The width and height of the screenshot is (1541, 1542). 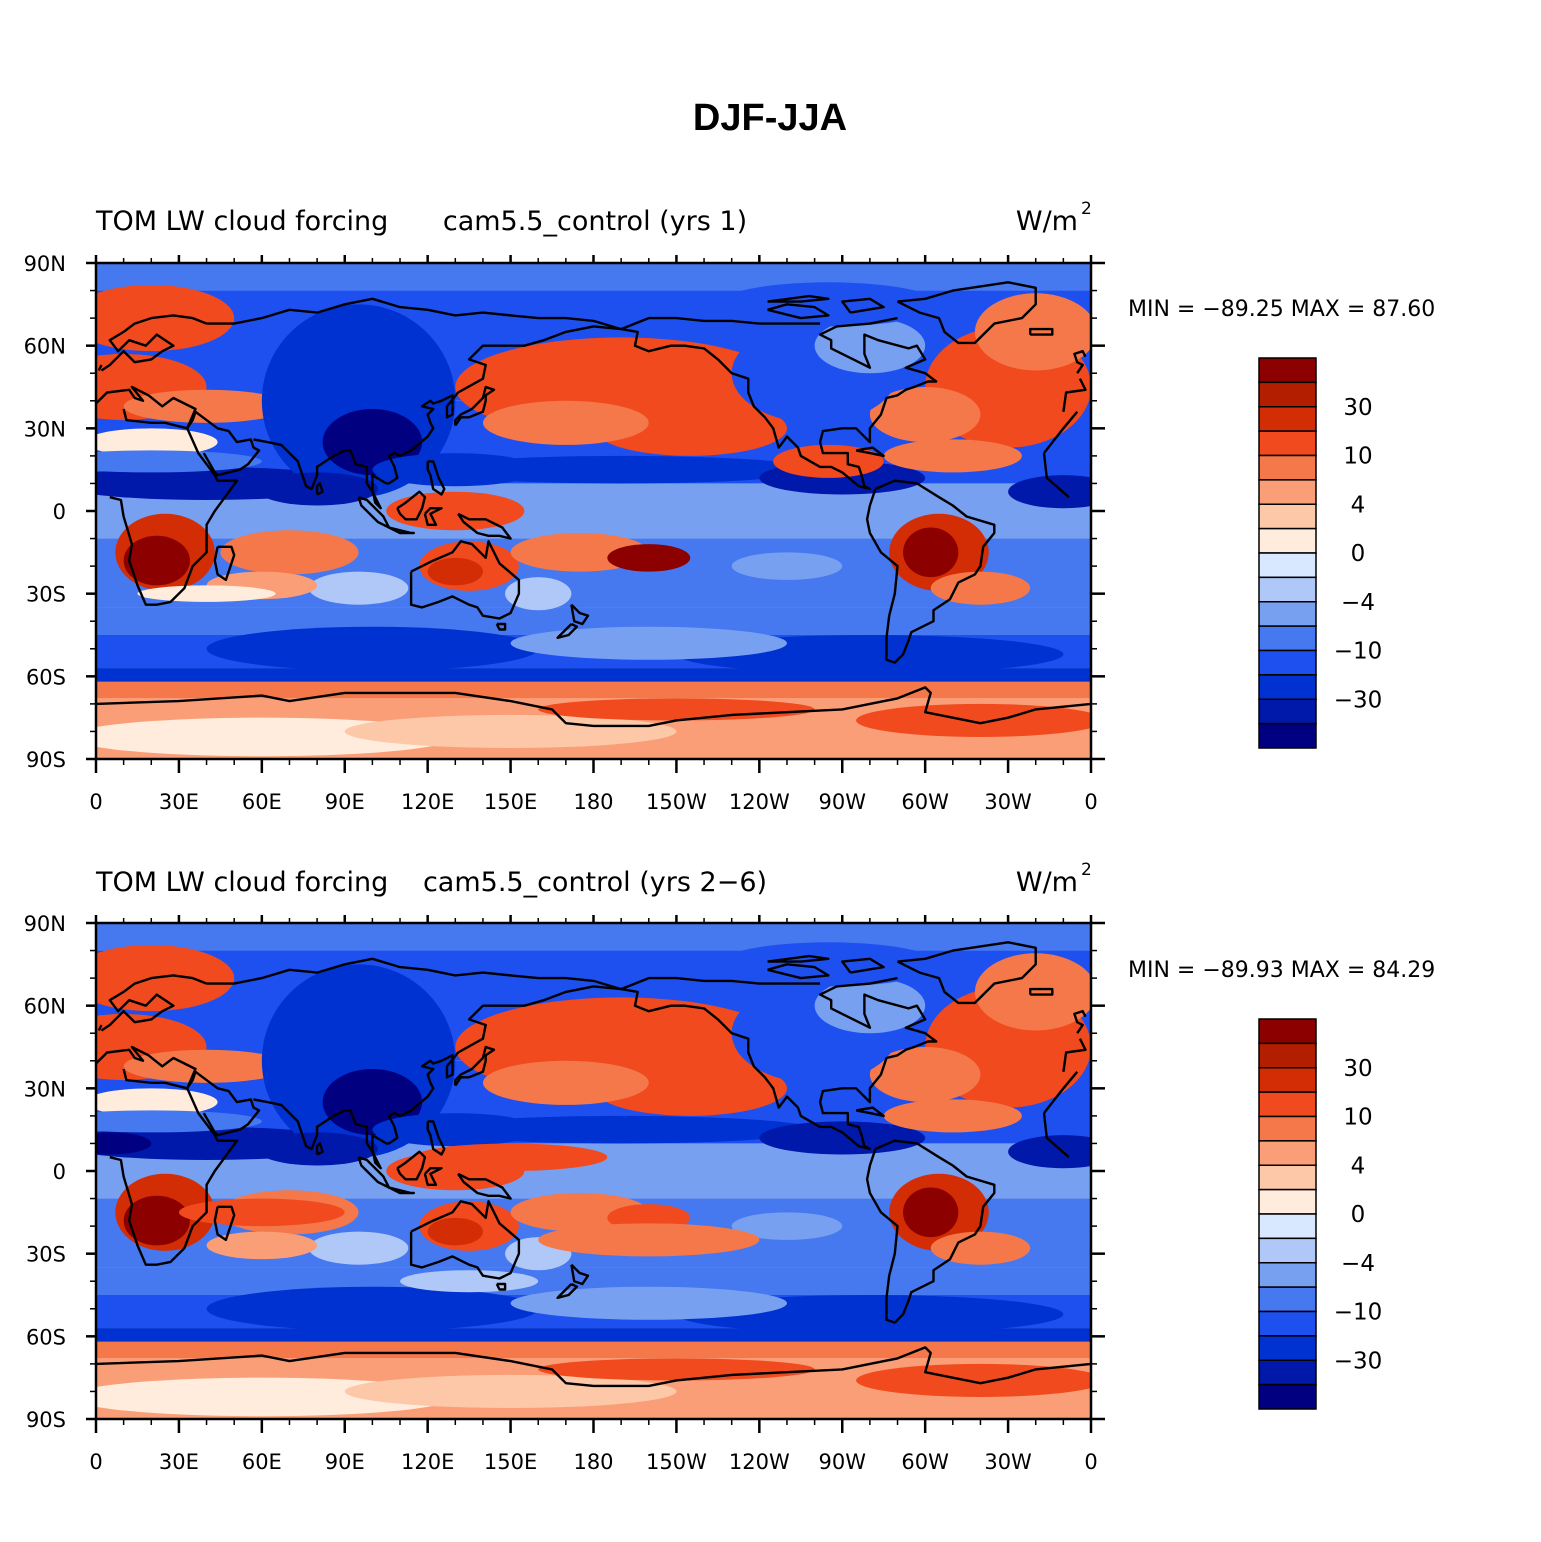 What do you see at coordinates (595, 882) in the screenshot?
I see `panel-center-title: cam5.5_control (yrs 2−6)` at bounding box center [595, 882].